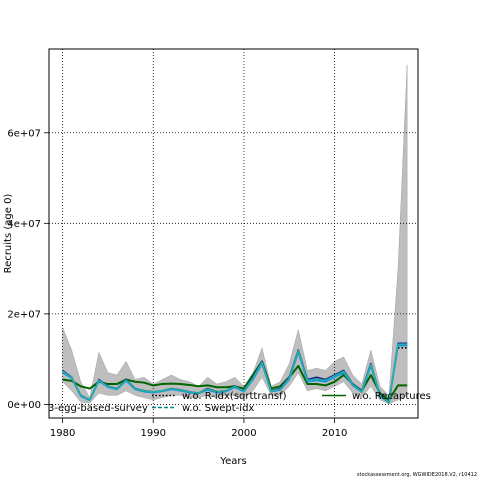  I want to click on x-tick-label: 2000, so click(243, 433).